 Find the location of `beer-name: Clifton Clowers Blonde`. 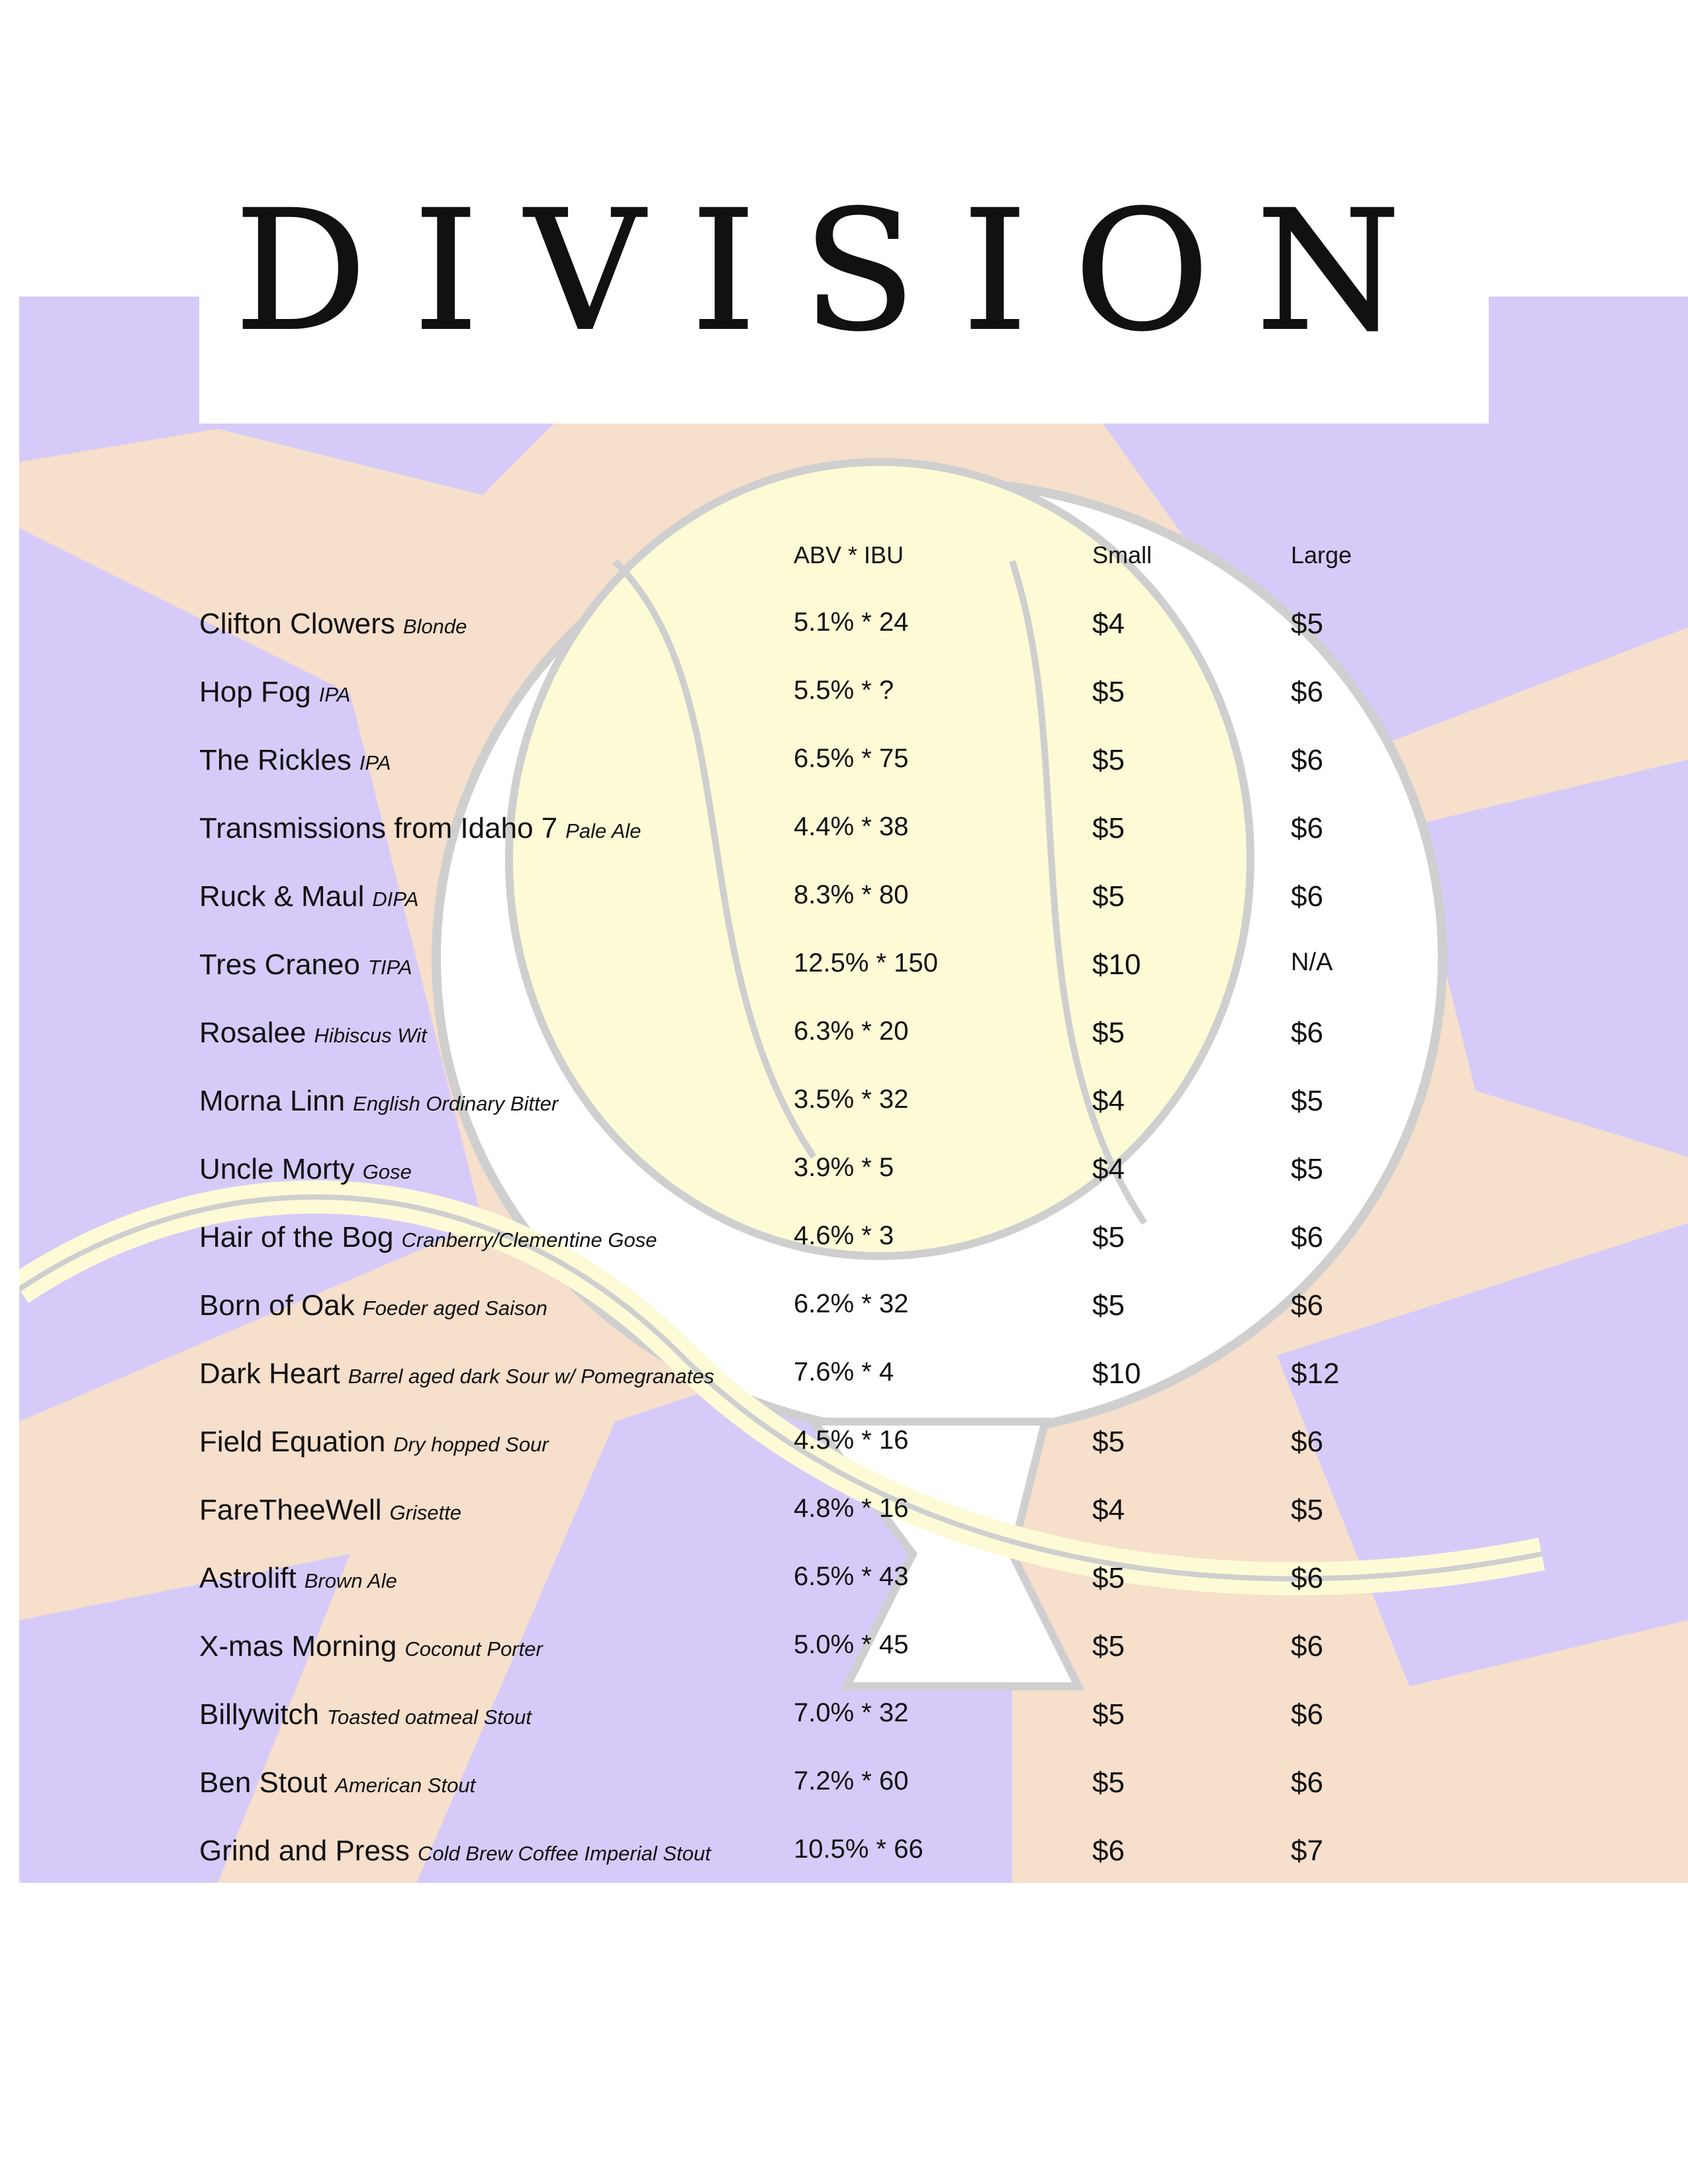

beer-name: Clifton Clowers Blonde is located at coordinates (333, 624).